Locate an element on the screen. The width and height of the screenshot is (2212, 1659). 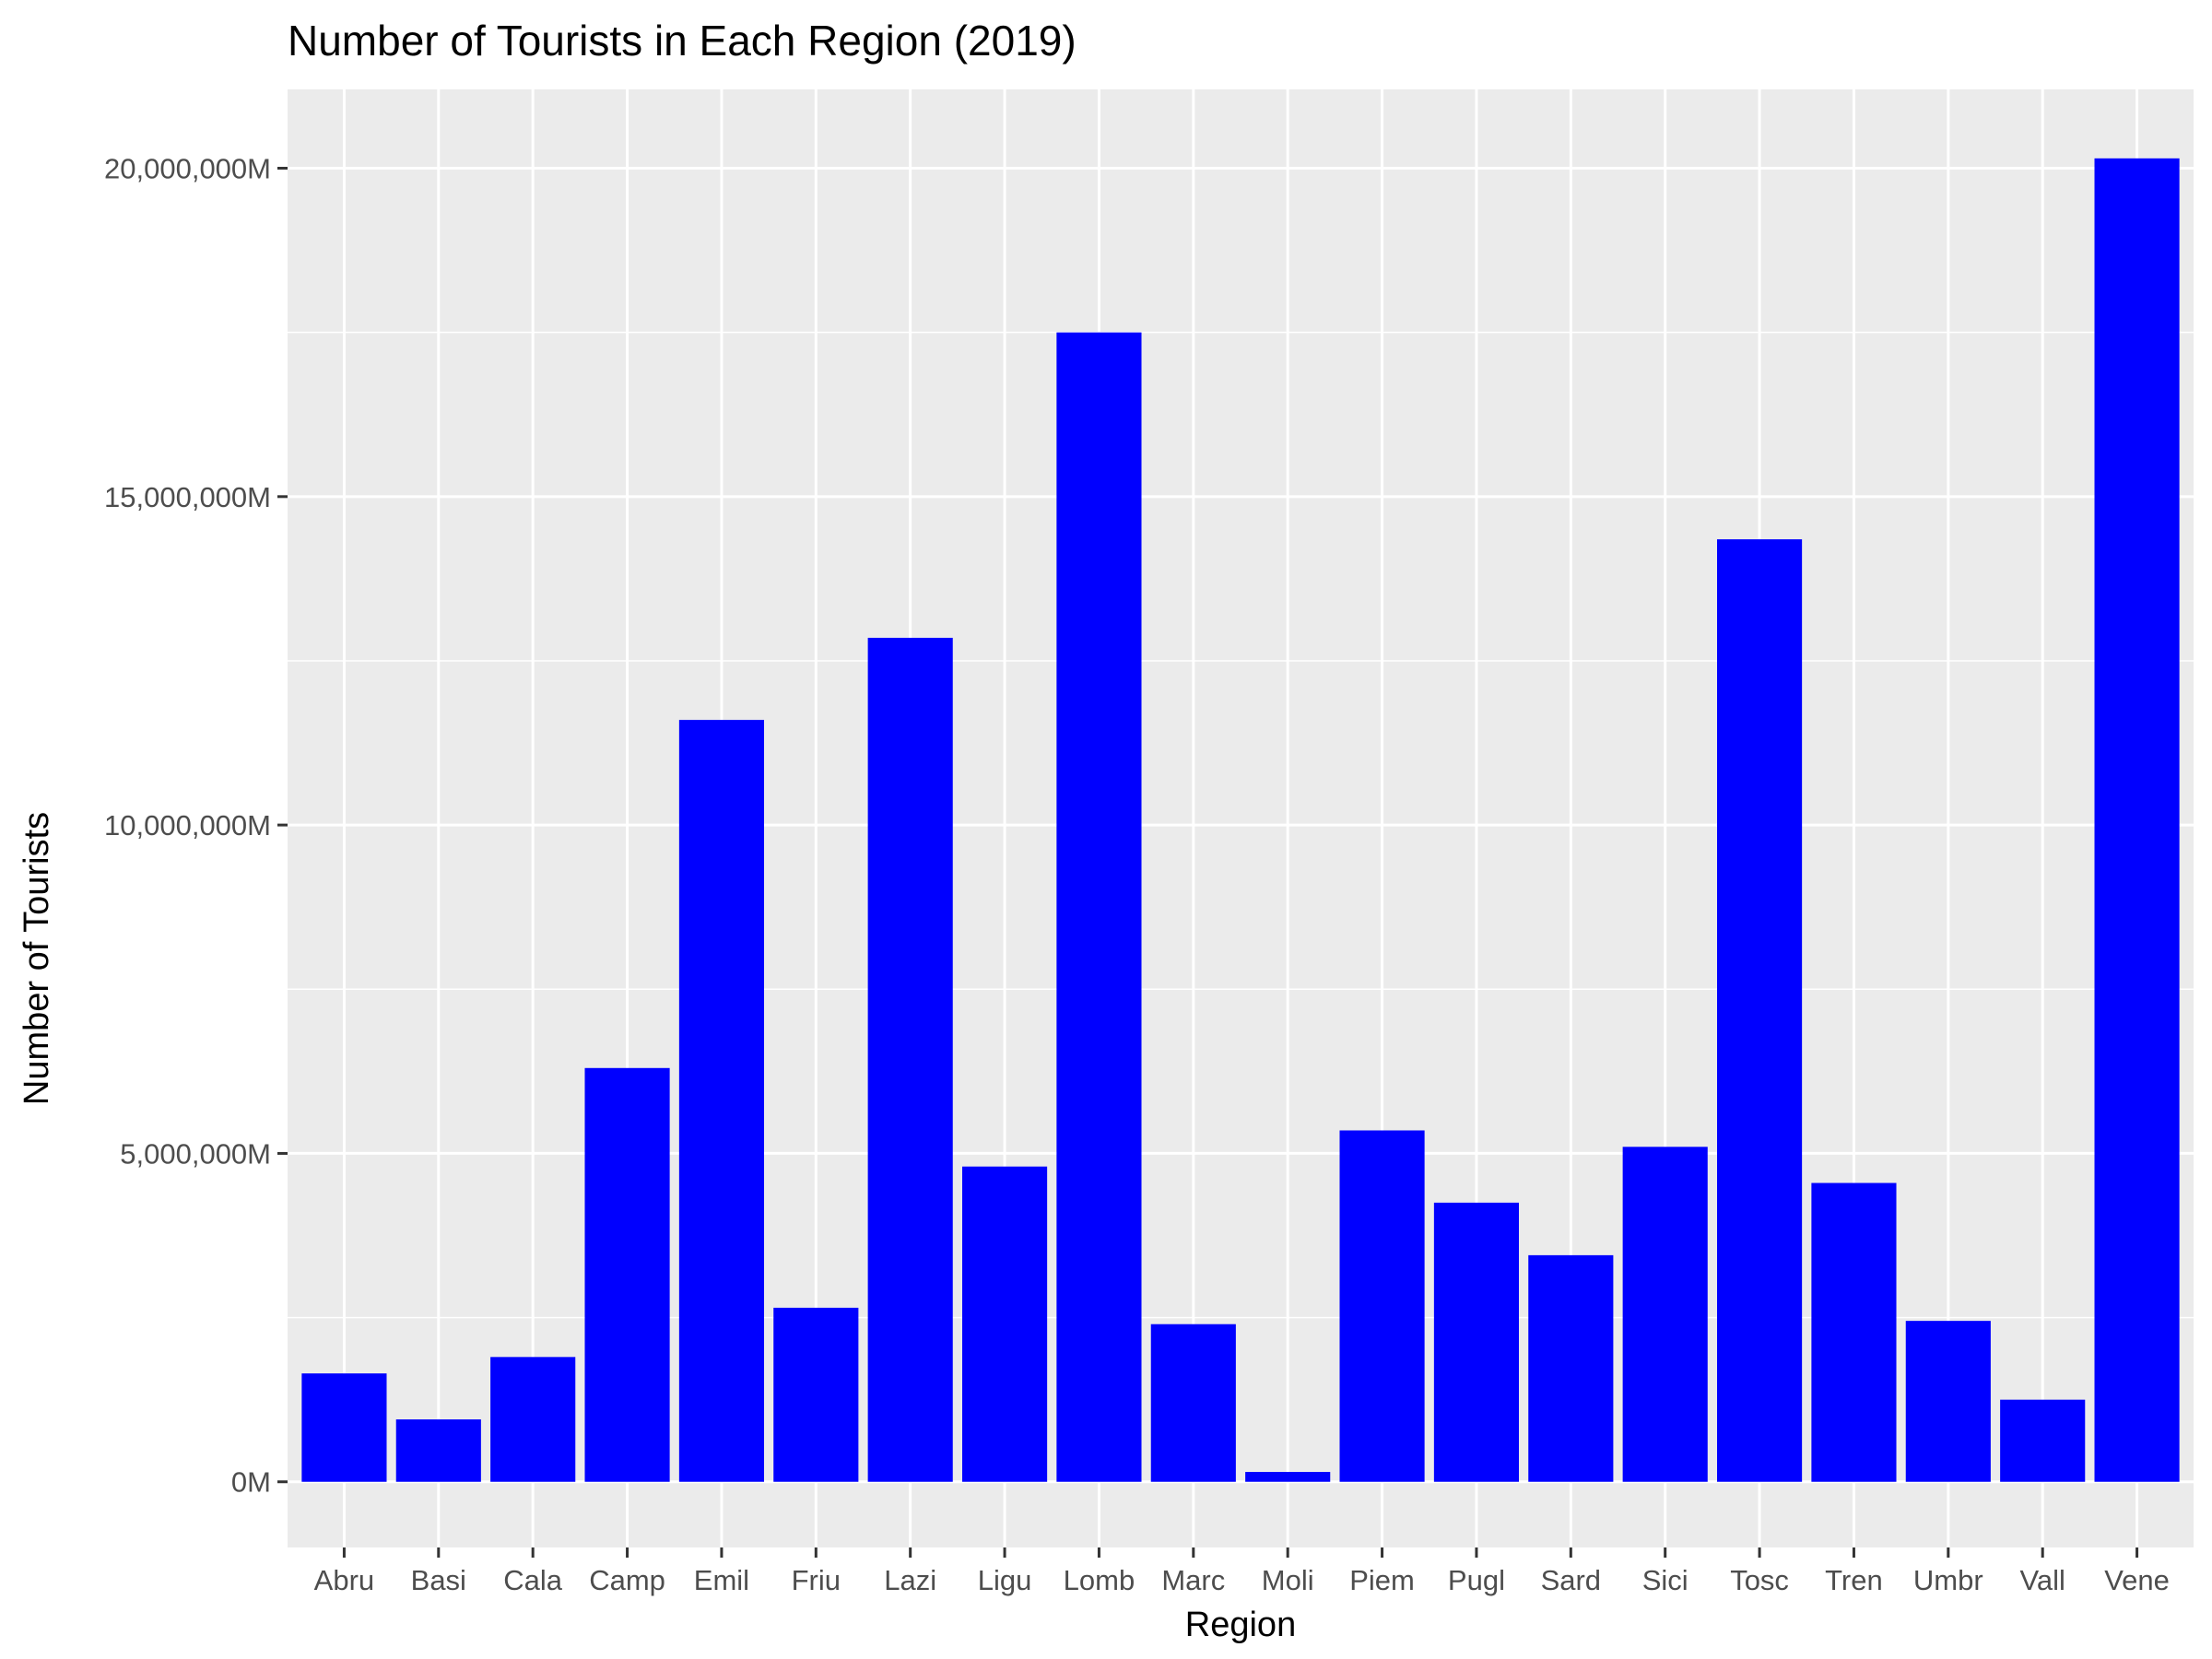
bar-basi is located at coordinates (438, 1450).